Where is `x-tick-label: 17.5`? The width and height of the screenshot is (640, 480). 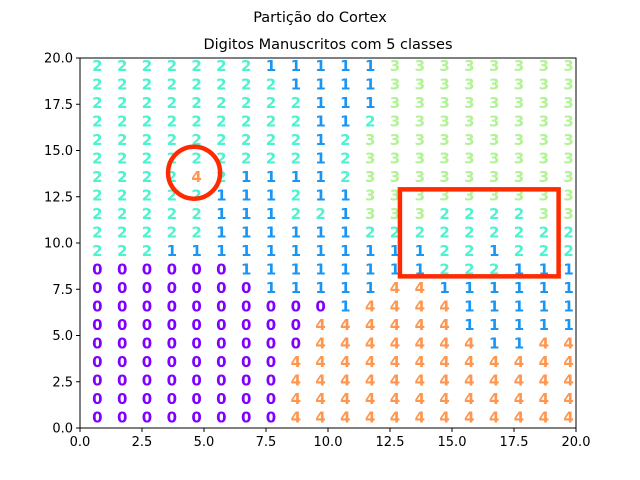 x-tick-label: 17.5 is located at coordinates (514, 442).